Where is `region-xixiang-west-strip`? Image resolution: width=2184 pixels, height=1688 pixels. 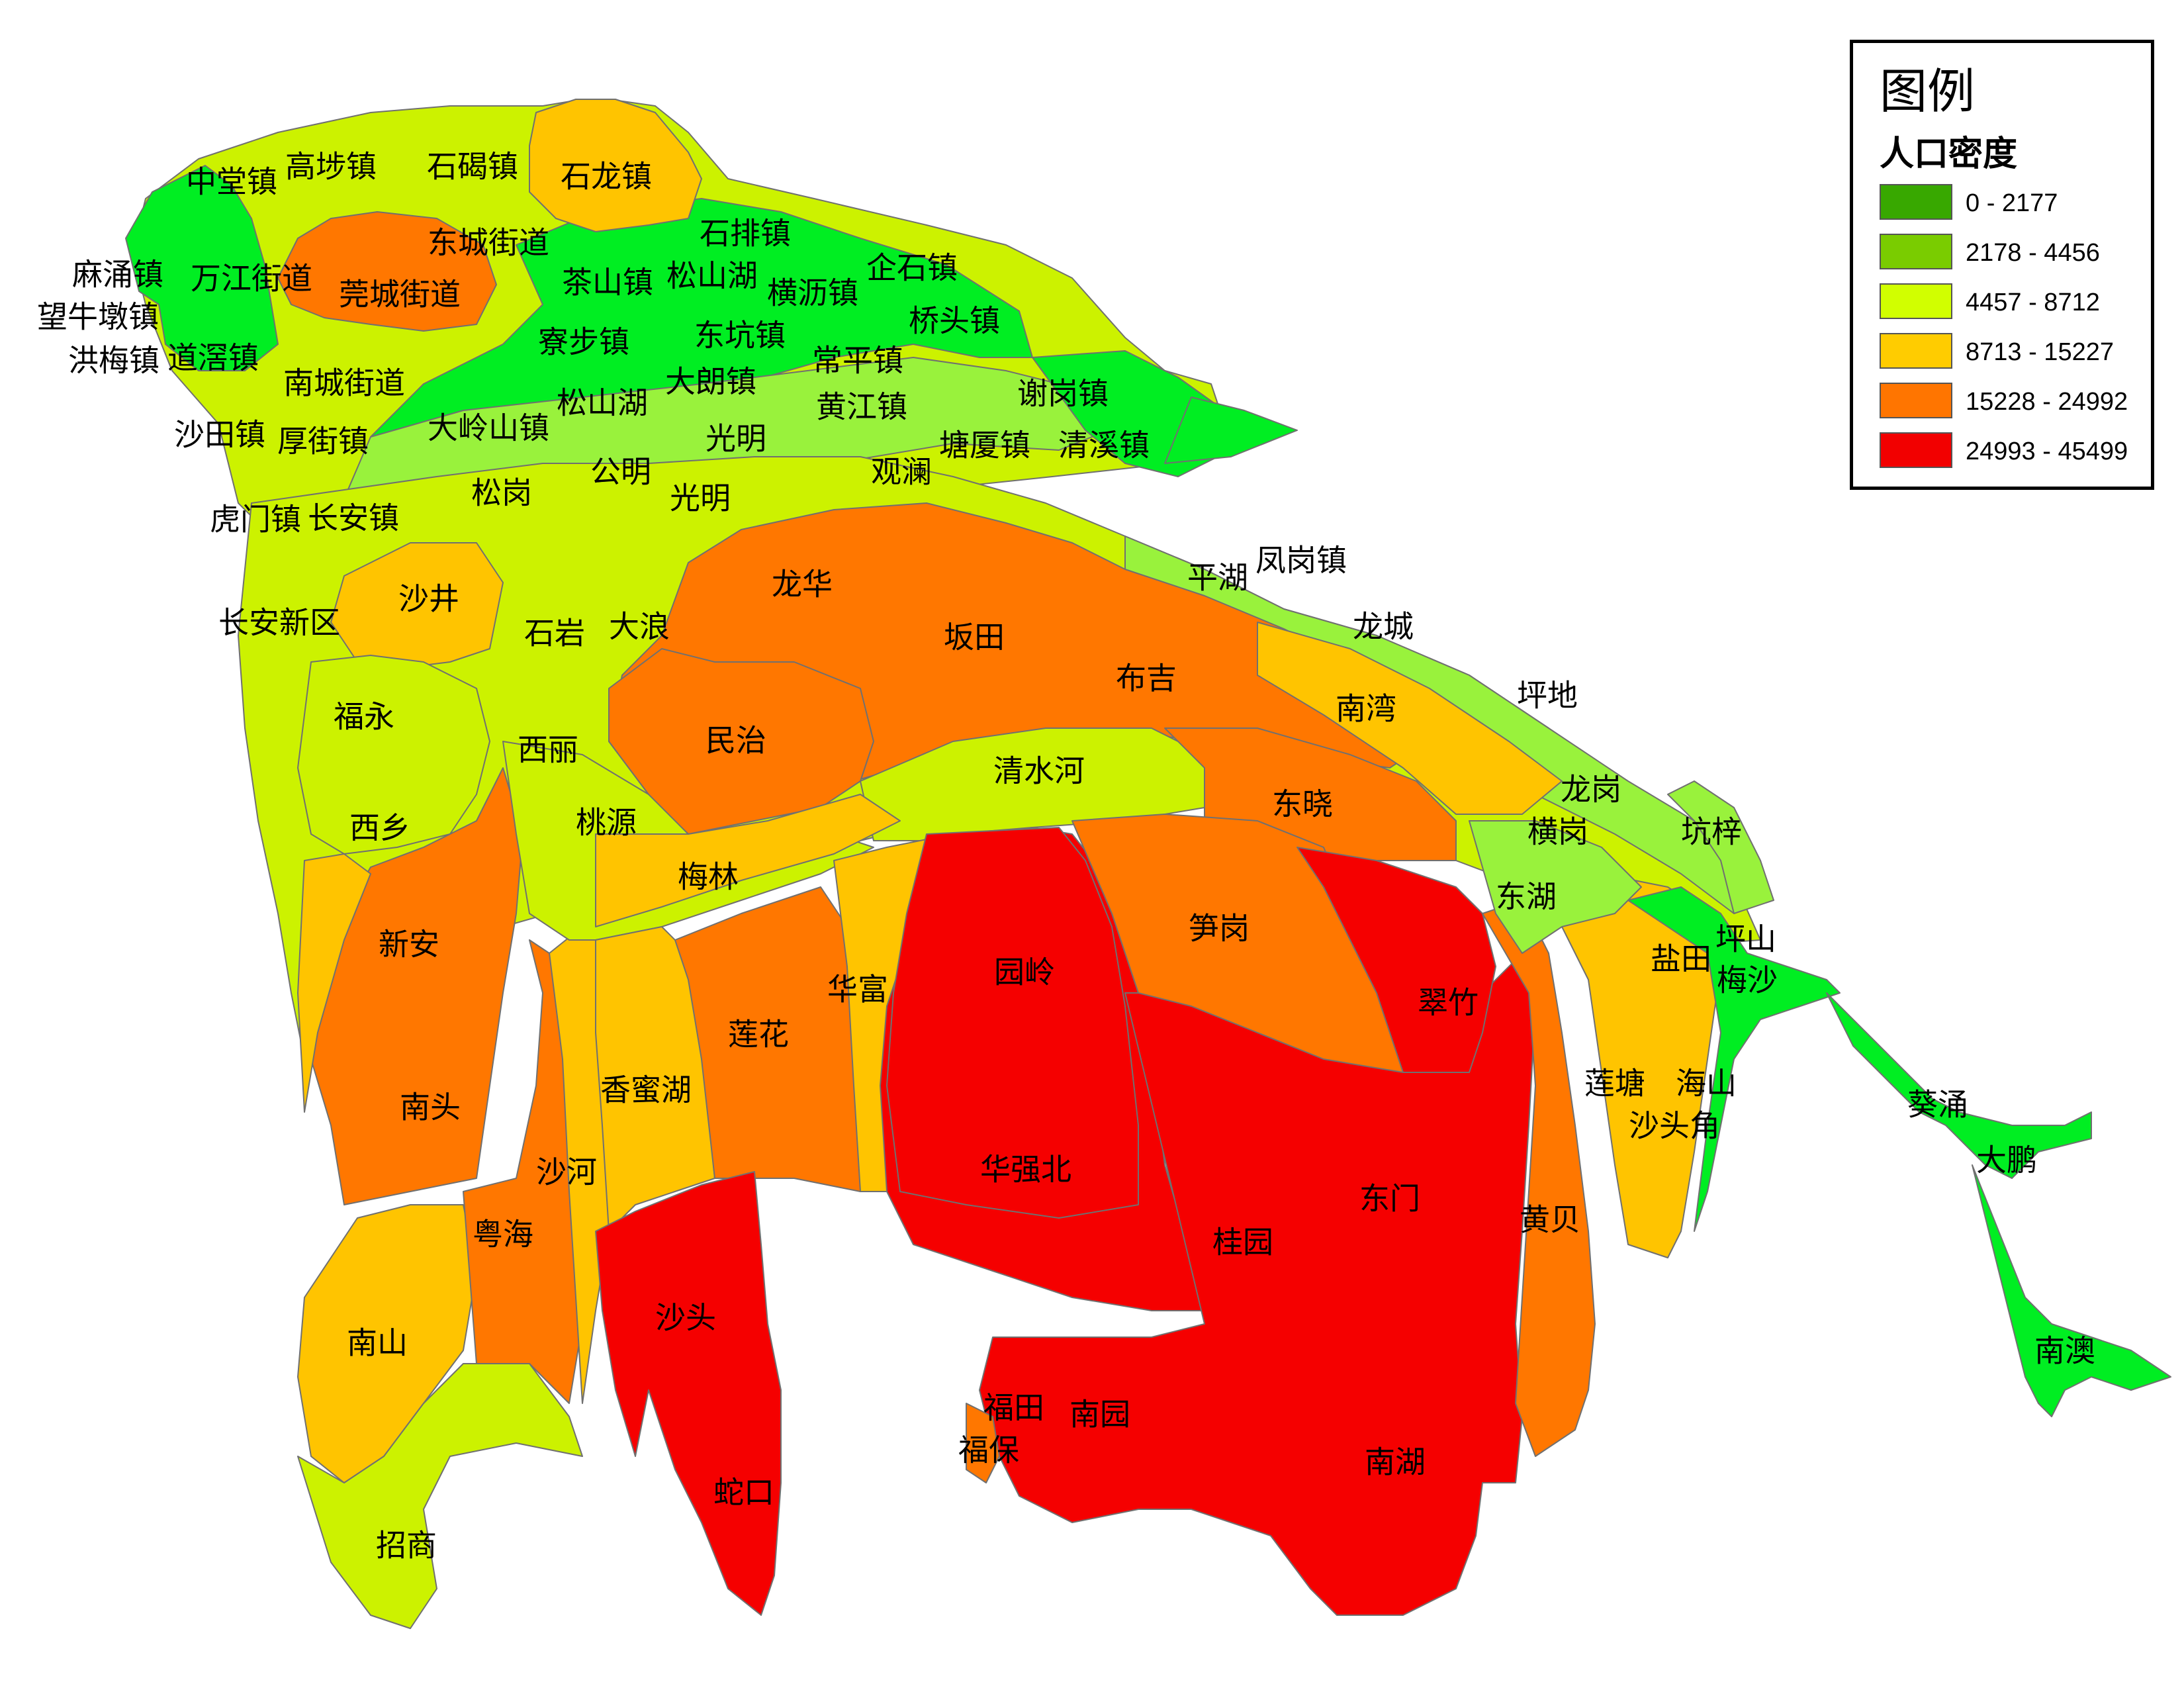 region-xixiang-west-strip is located at coordinates (334, 983).